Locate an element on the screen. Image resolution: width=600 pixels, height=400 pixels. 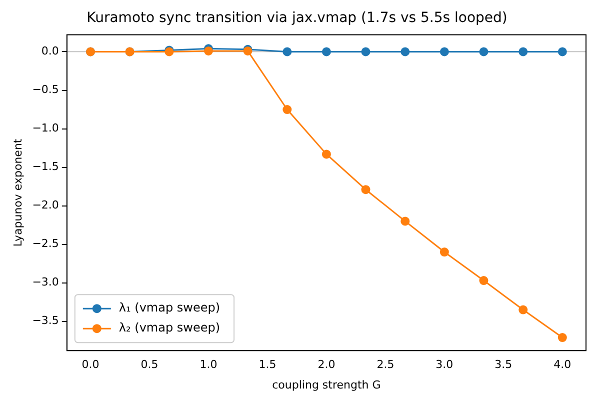
y-tick-label: −3.0 is located at coordinates (45, 282).